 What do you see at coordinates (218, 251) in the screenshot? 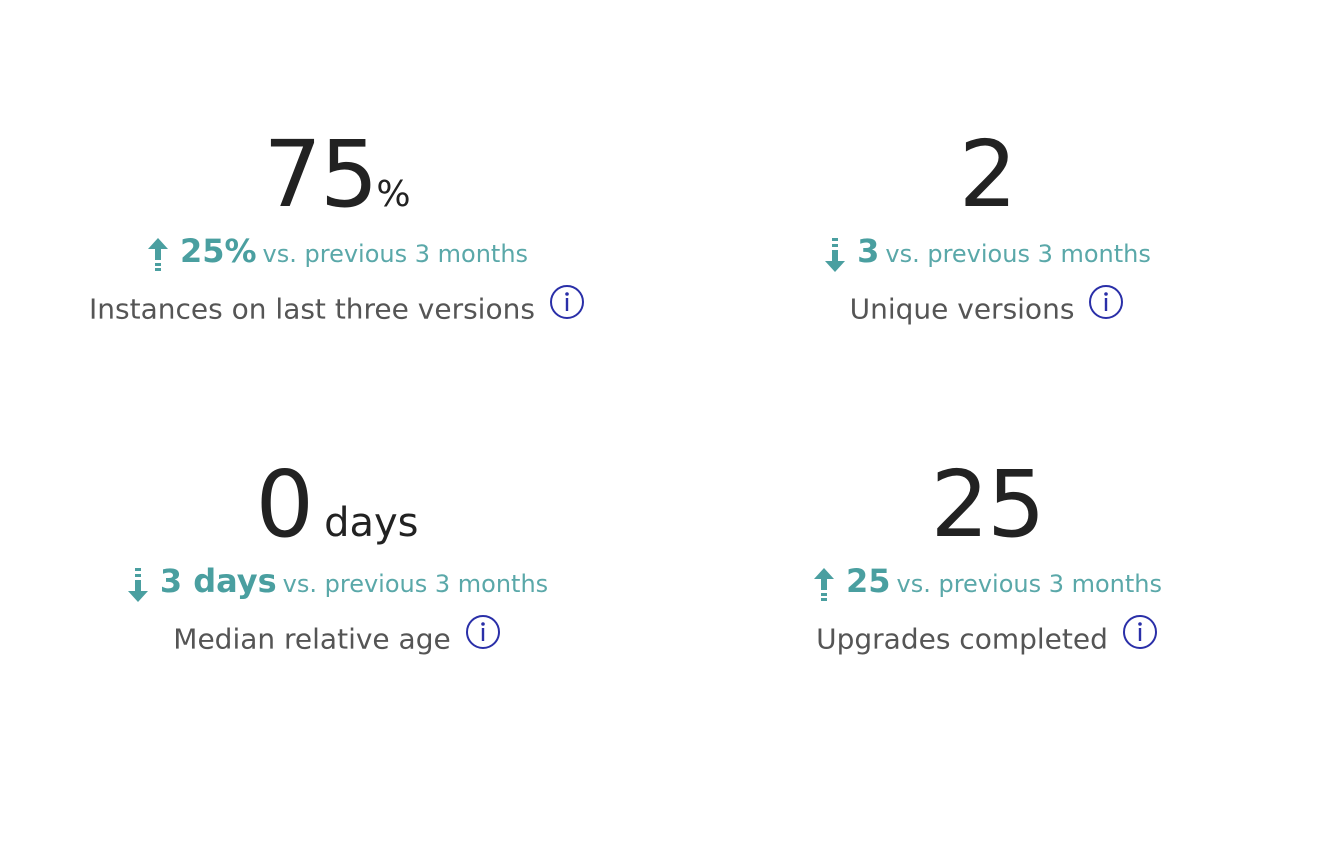
I see `metric-delta: 25%` at bounding box center [218, 251].